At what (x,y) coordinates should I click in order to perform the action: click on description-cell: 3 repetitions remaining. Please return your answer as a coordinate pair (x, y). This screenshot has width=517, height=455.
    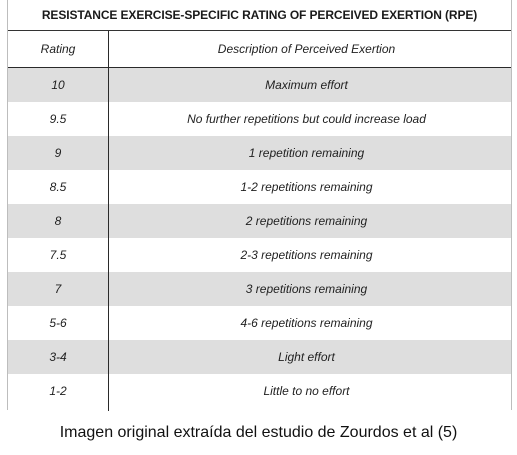
    Looking at the image, I should click on (306, 289).